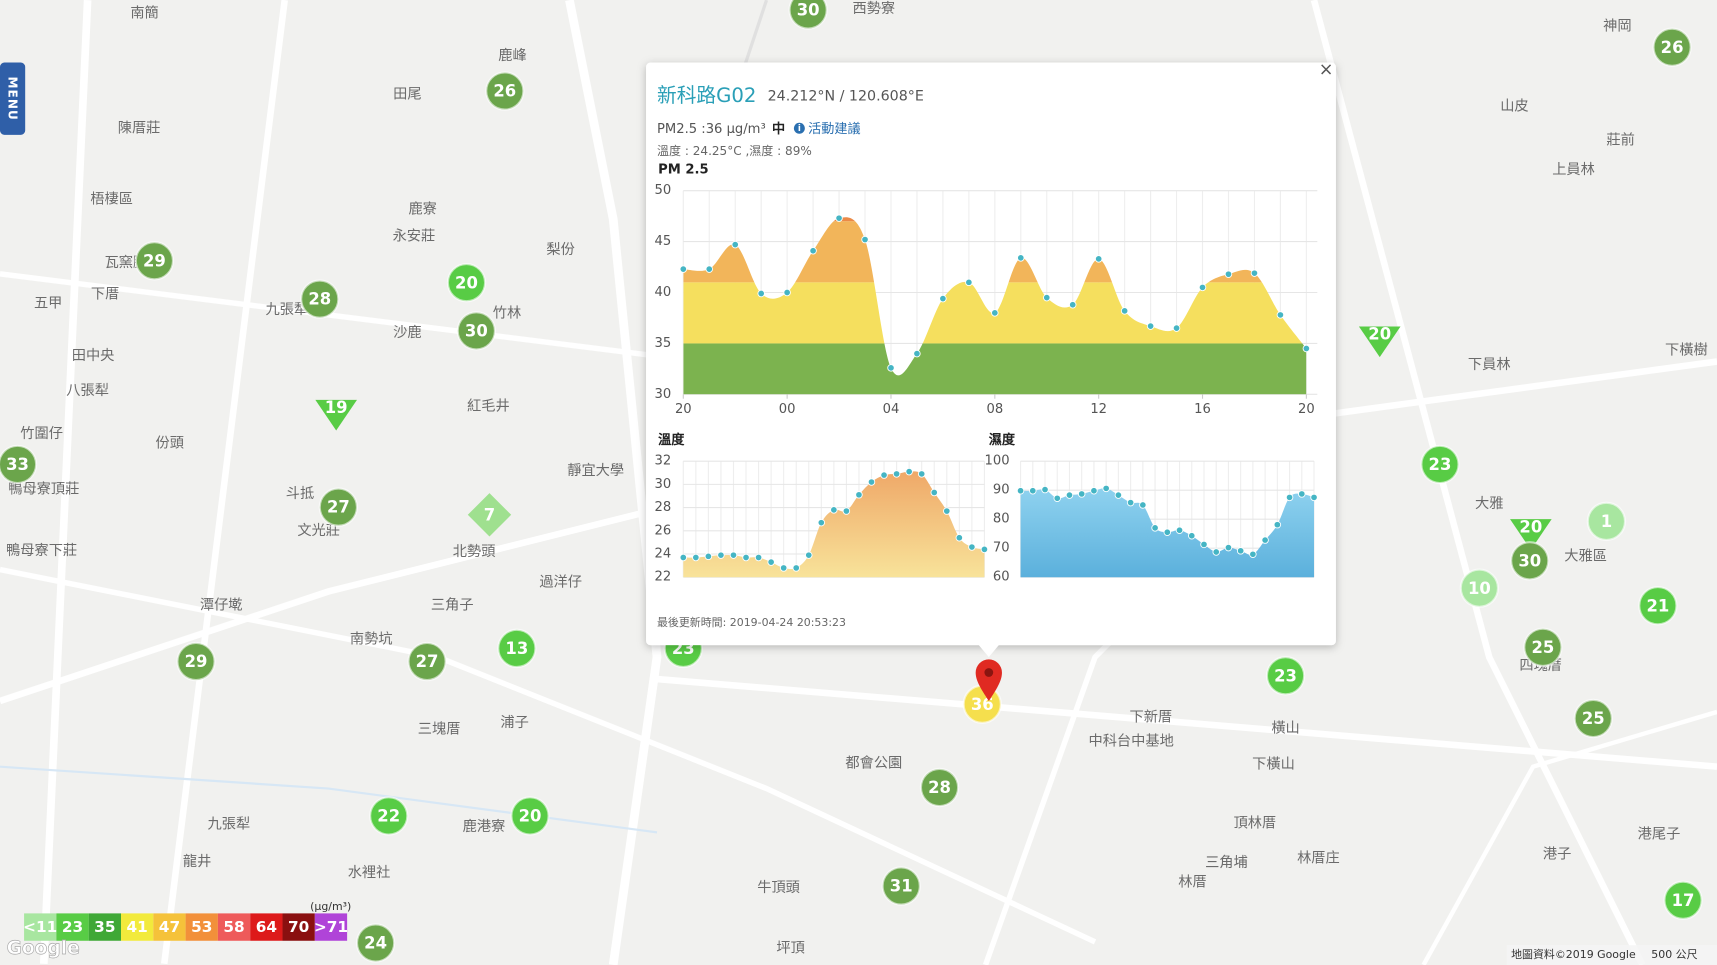 The height and width of the screenshot is (965, 1717). What do you see at coordinates (371, 639) in the screenshot?
I see `place-label: 南勢坑` at bounding box center [371, 639].